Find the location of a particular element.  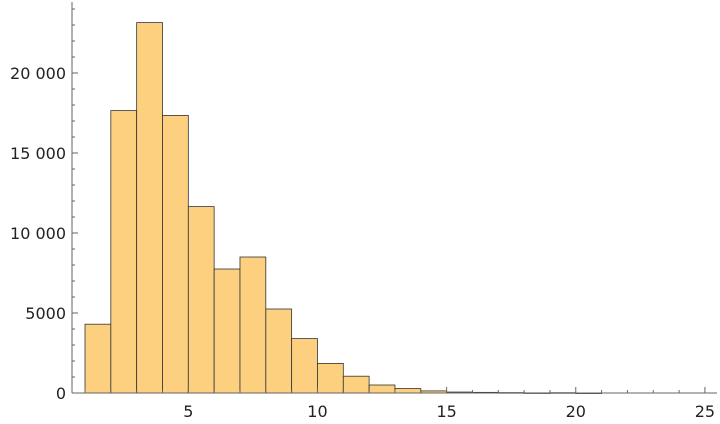

x-tick-label: 20 is located at coordinates (576, 411).